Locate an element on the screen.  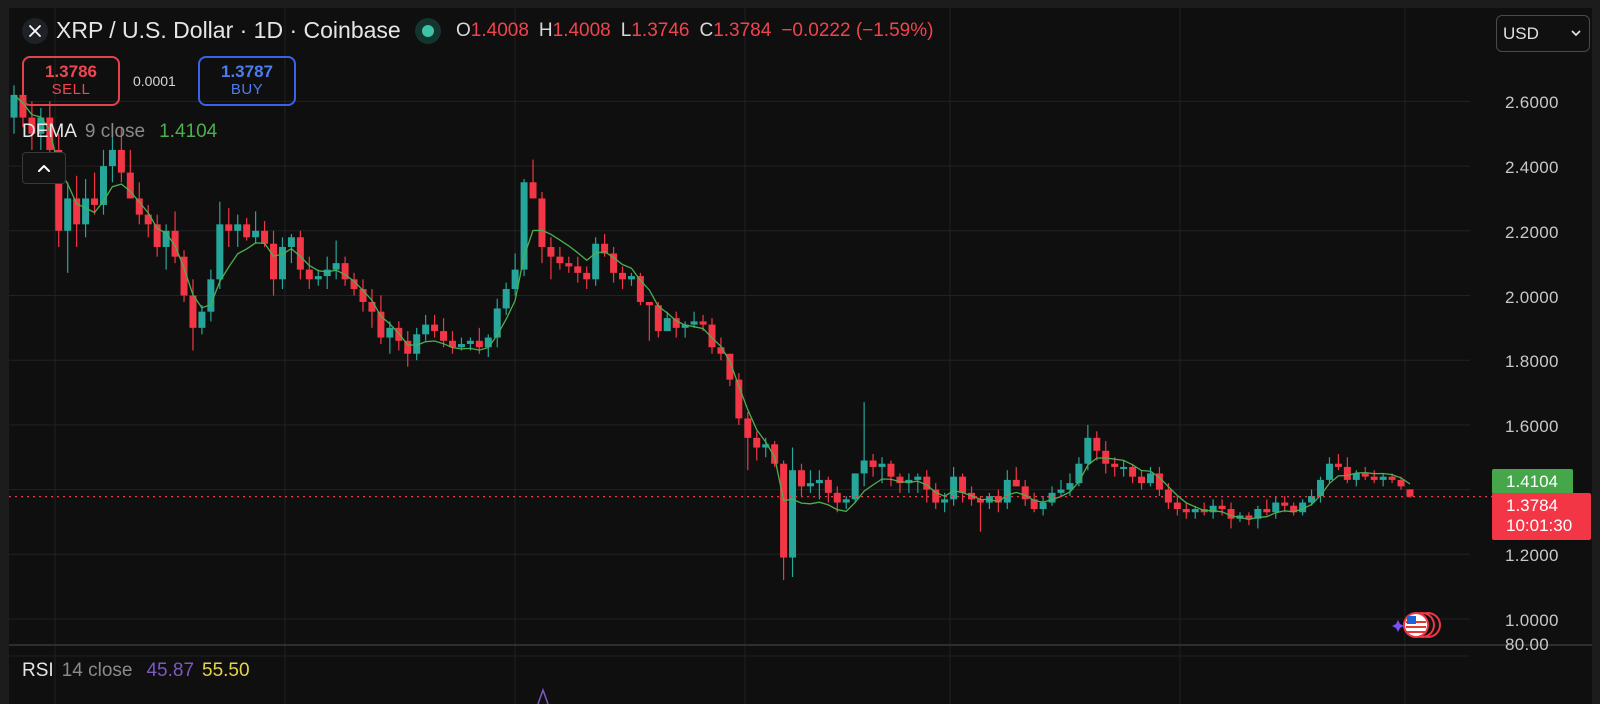
collapse-legend-button is located at coordinates (44, 168).